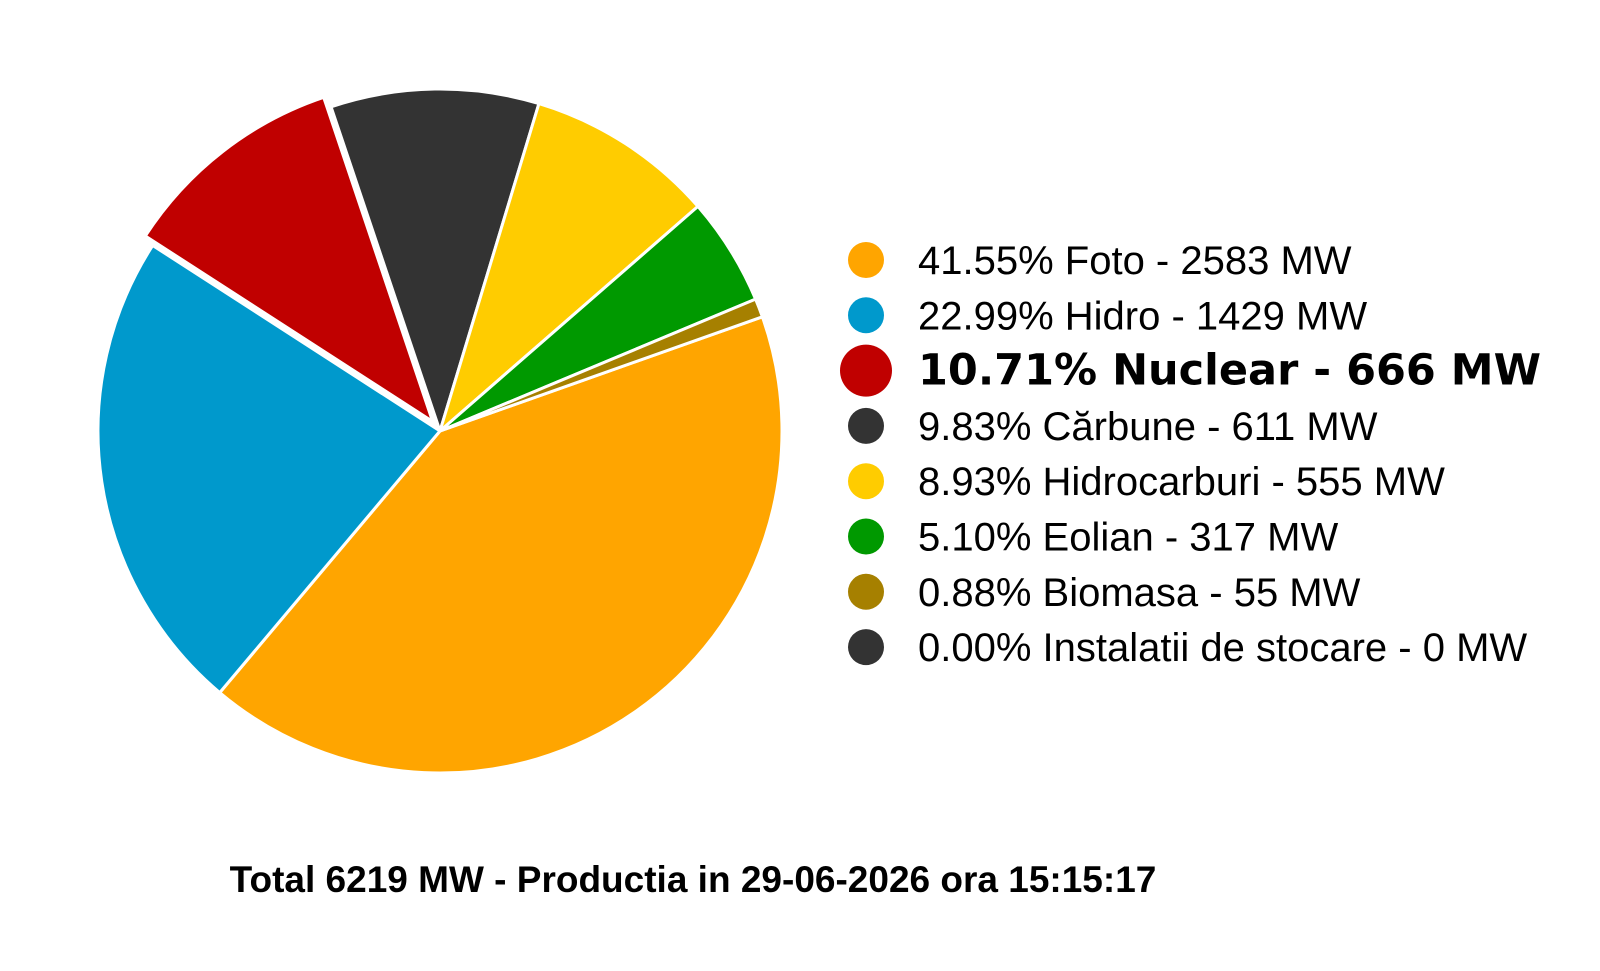  I want to click on legend-marker-nuclear, so click(866, 370).